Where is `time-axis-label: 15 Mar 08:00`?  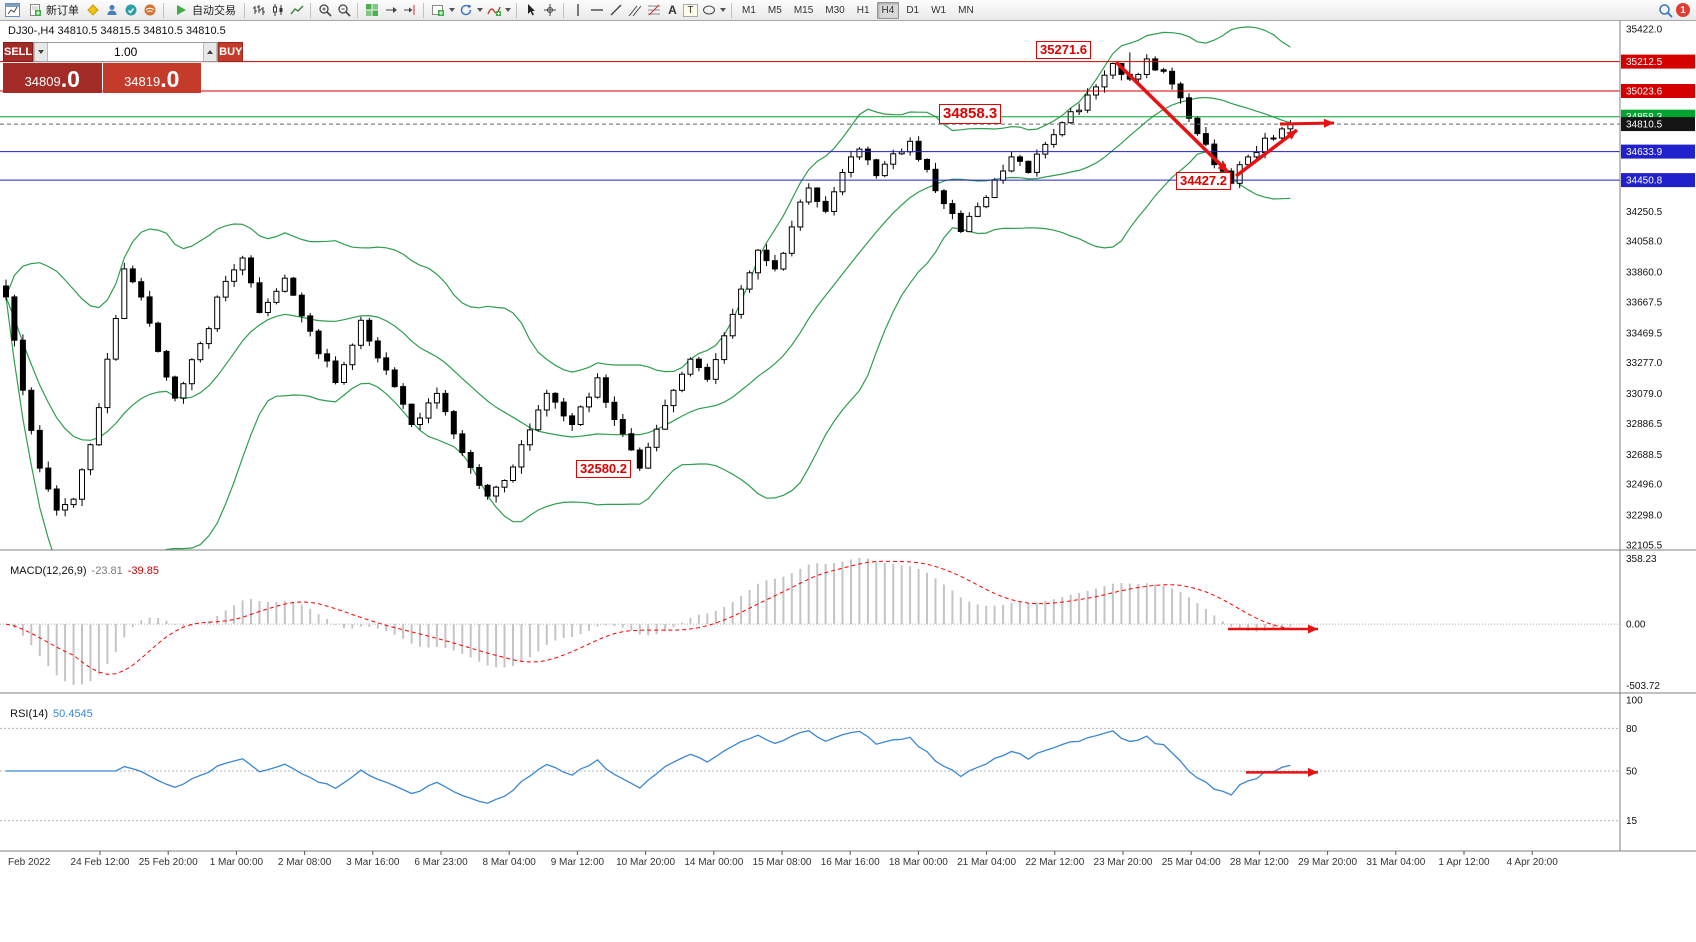 time-axis-label: 15 Mar 08:00 is located at coordinates (782, 862).